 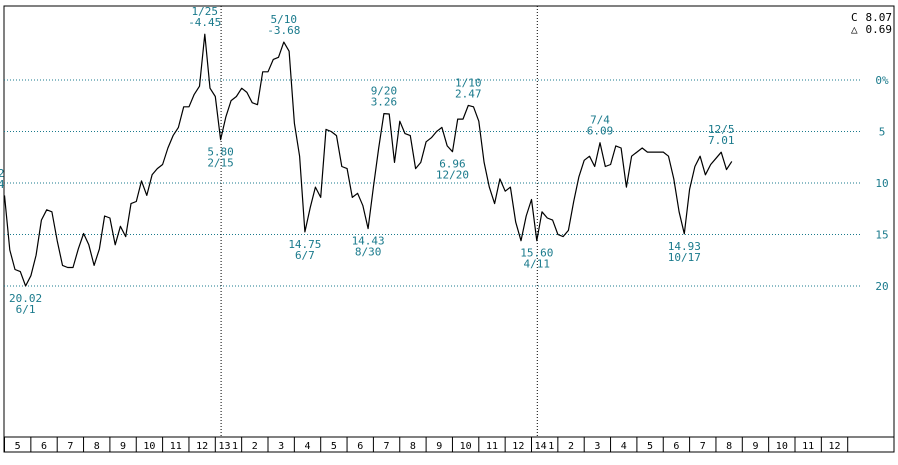 I want to click on x-tick-label-29: 10, so click(x=782, y=446).